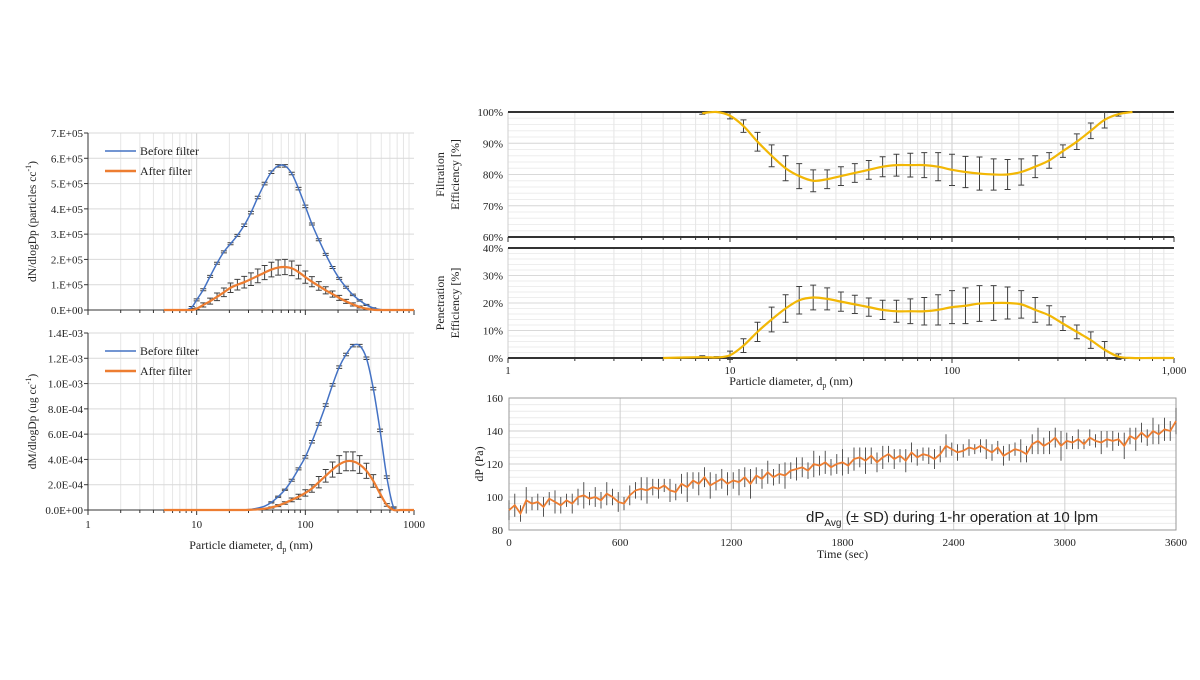 This screenshot has height=680, width=1200. I want to click on y-tick-label: 70%, so click(493, 207).